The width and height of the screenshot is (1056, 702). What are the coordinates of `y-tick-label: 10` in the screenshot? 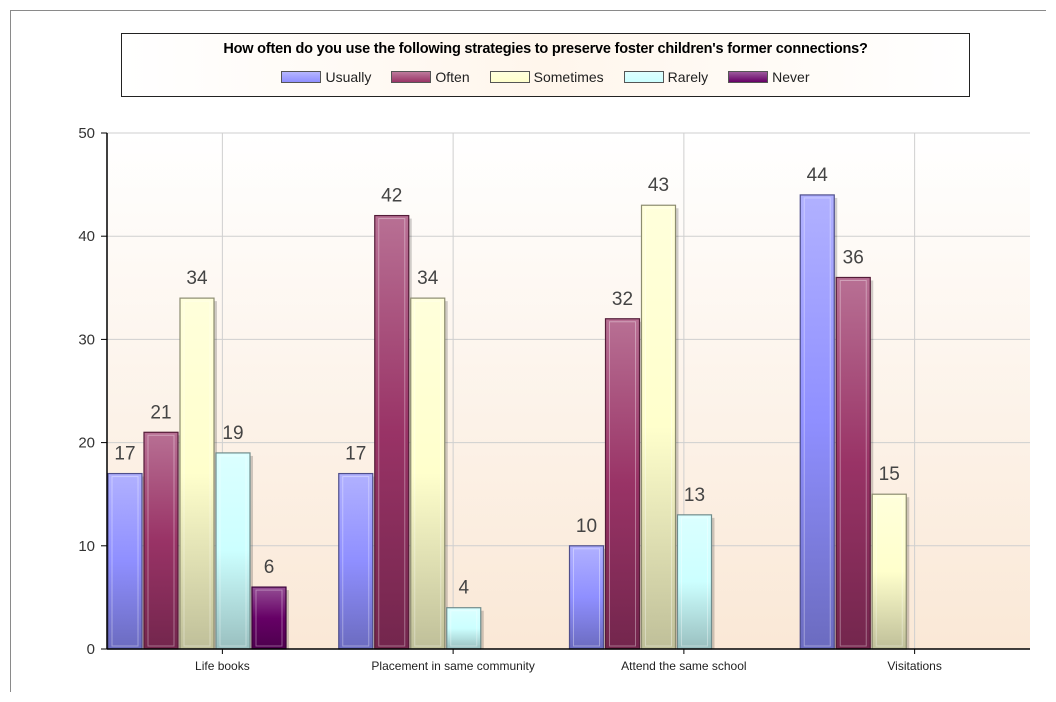 It's located at (86, 546).